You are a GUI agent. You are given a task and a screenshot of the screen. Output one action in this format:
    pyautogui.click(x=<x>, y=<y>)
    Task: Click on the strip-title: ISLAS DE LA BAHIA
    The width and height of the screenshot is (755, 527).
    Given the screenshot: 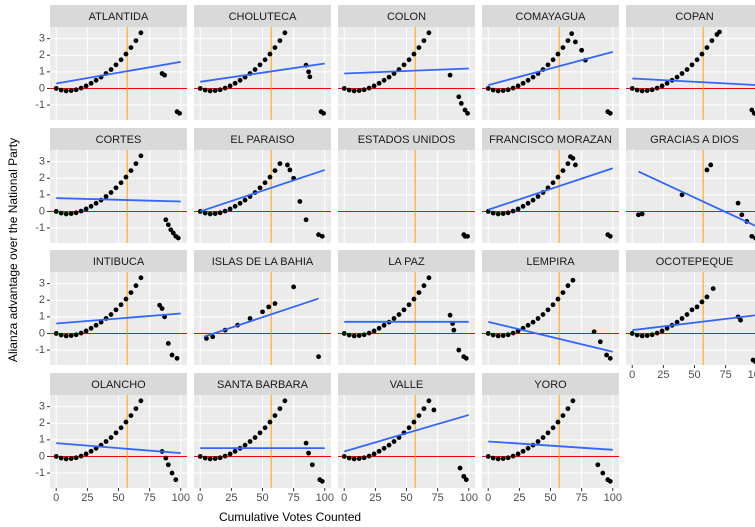 What is the action you would take?
    pyautogui.click(x=263, y=262)
    